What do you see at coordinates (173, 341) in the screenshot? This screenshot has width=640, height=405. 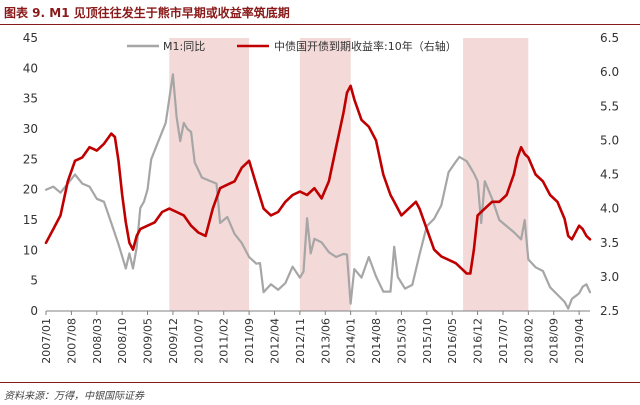 I see `x-tick-label: 2009/12` at bounding box center [173, 341].